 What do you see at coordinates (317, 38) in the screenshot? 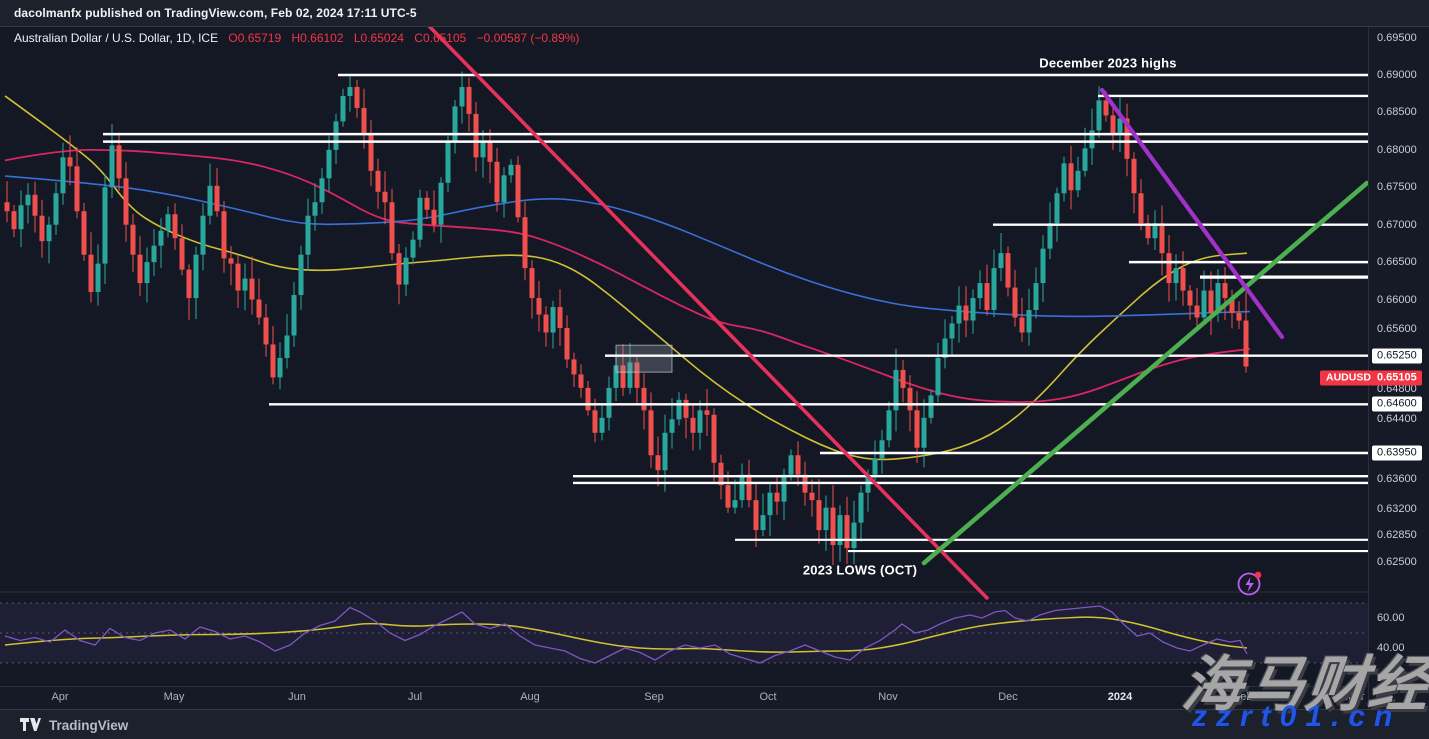
I see `legend-high: H0.66102` at bounding box center [317, 38].